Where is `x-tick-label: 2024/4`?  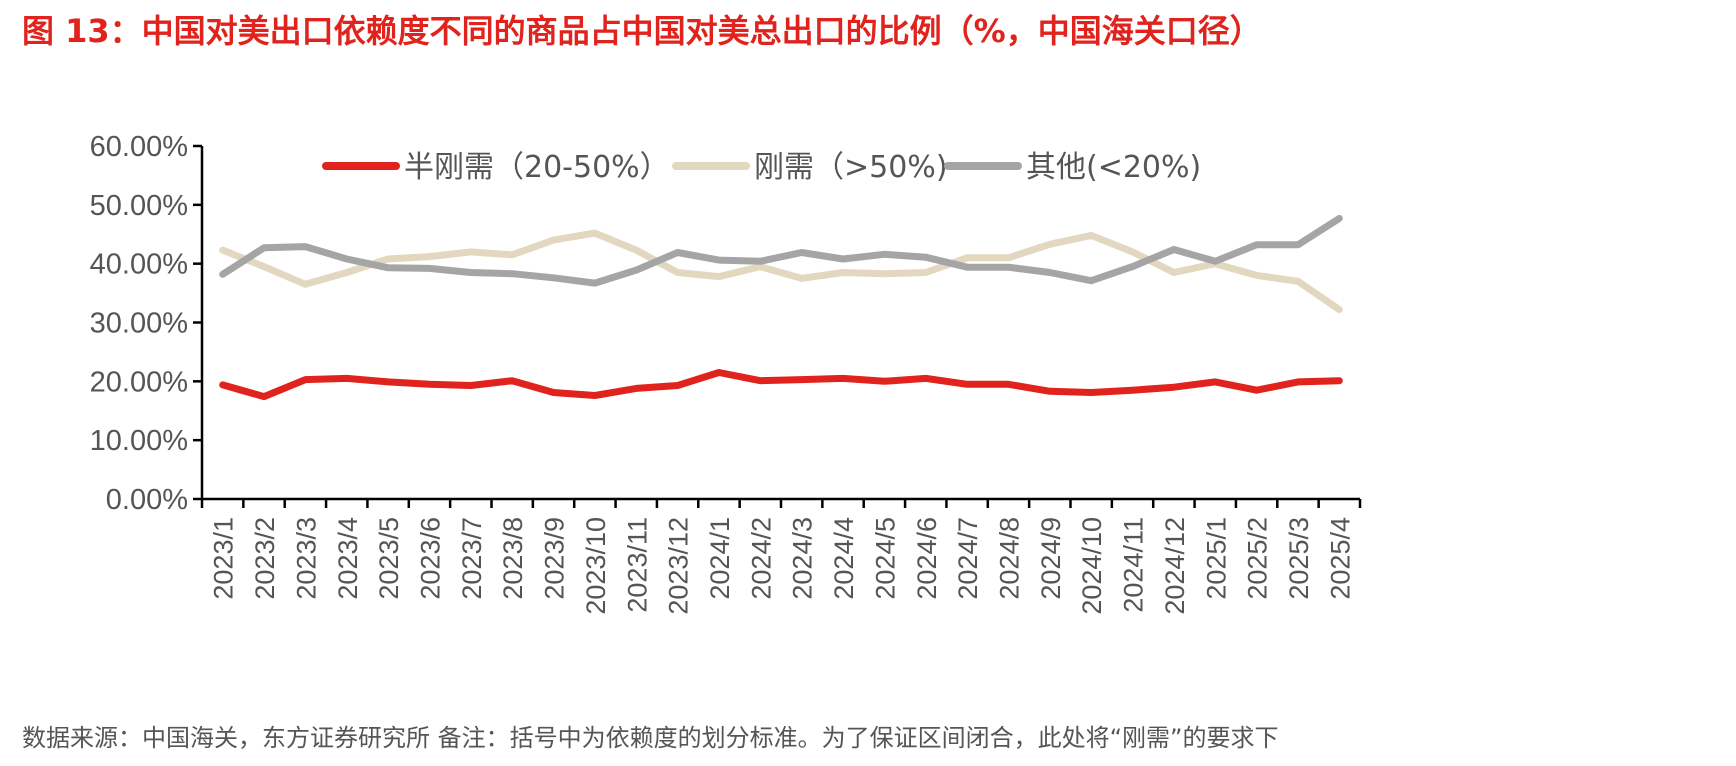
x-tick-label: 2024/4 is located at coordinates (844, 558).